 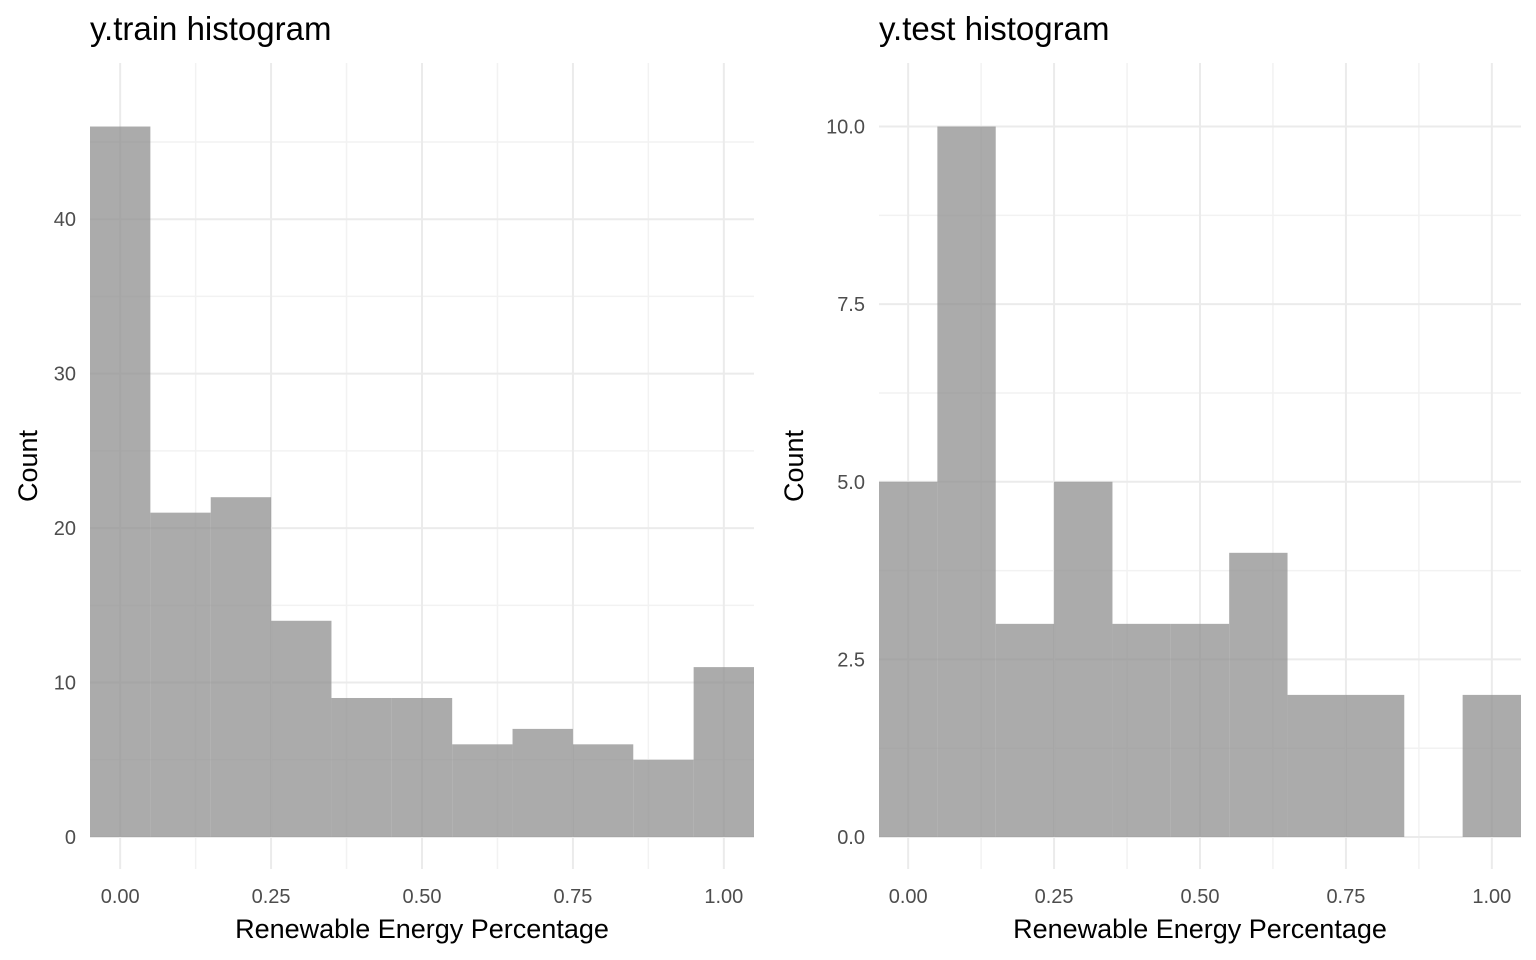 What do you see at coordinates (851, 838) in the screenshot?
I see `y-tick-label: 0.0` at bounding box center [851, 838].